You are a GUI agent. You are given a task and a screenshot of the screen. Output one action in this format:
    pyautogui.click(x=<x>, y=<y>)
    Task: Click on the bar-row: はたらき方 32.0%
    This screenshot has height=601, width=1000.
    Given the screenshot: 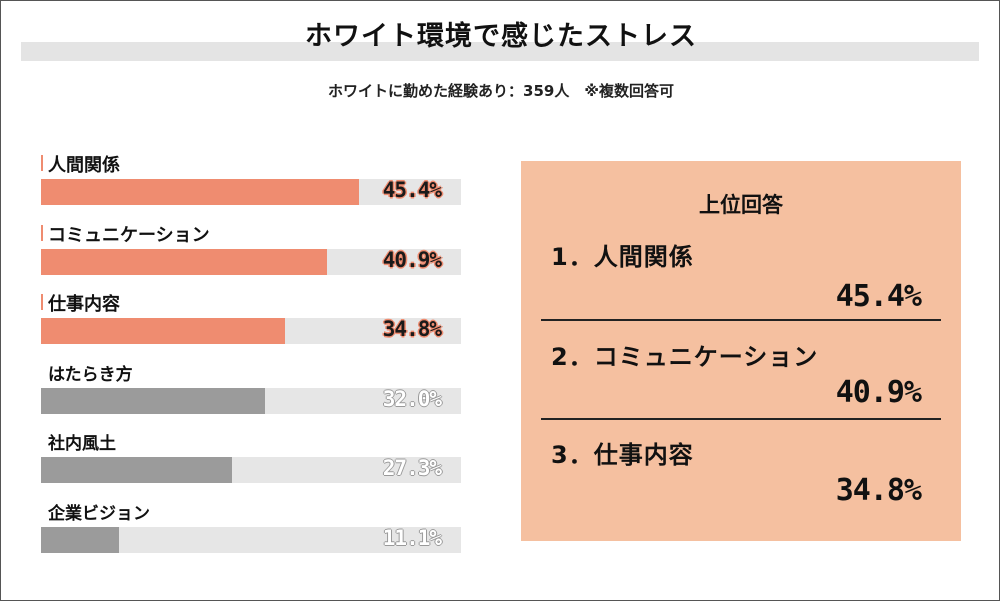 What is the action you would take?
    pyautogui.click(x=251, y=390)
    